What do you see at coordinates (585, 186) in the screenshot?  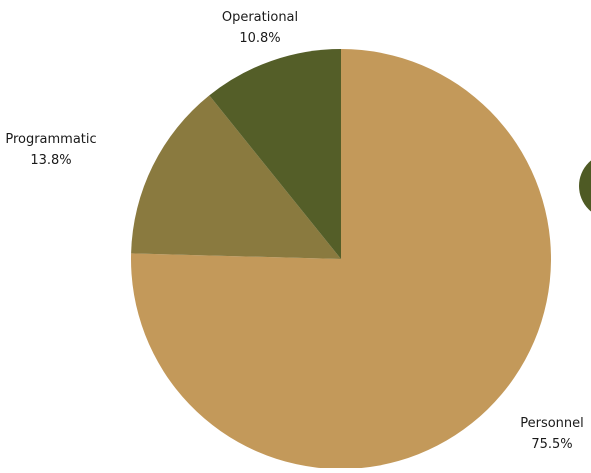 I see `decorative-circle` at bounding box center [585, 186].